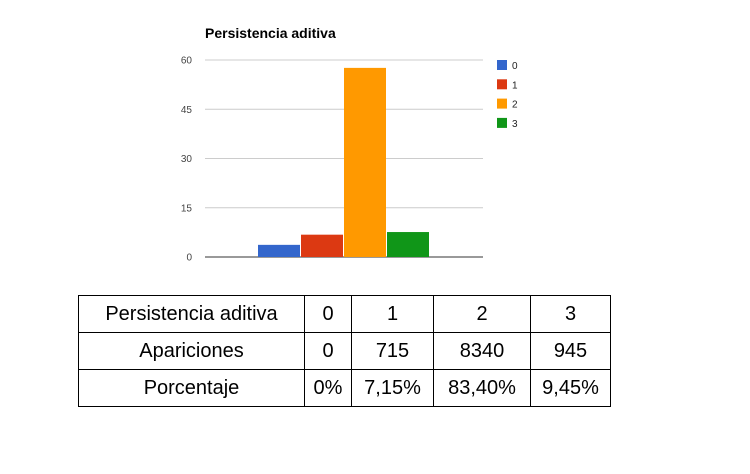 The height and width of the screenshot is (474, 750). I want to click on y-tick-label: 0, so click(189, 258).